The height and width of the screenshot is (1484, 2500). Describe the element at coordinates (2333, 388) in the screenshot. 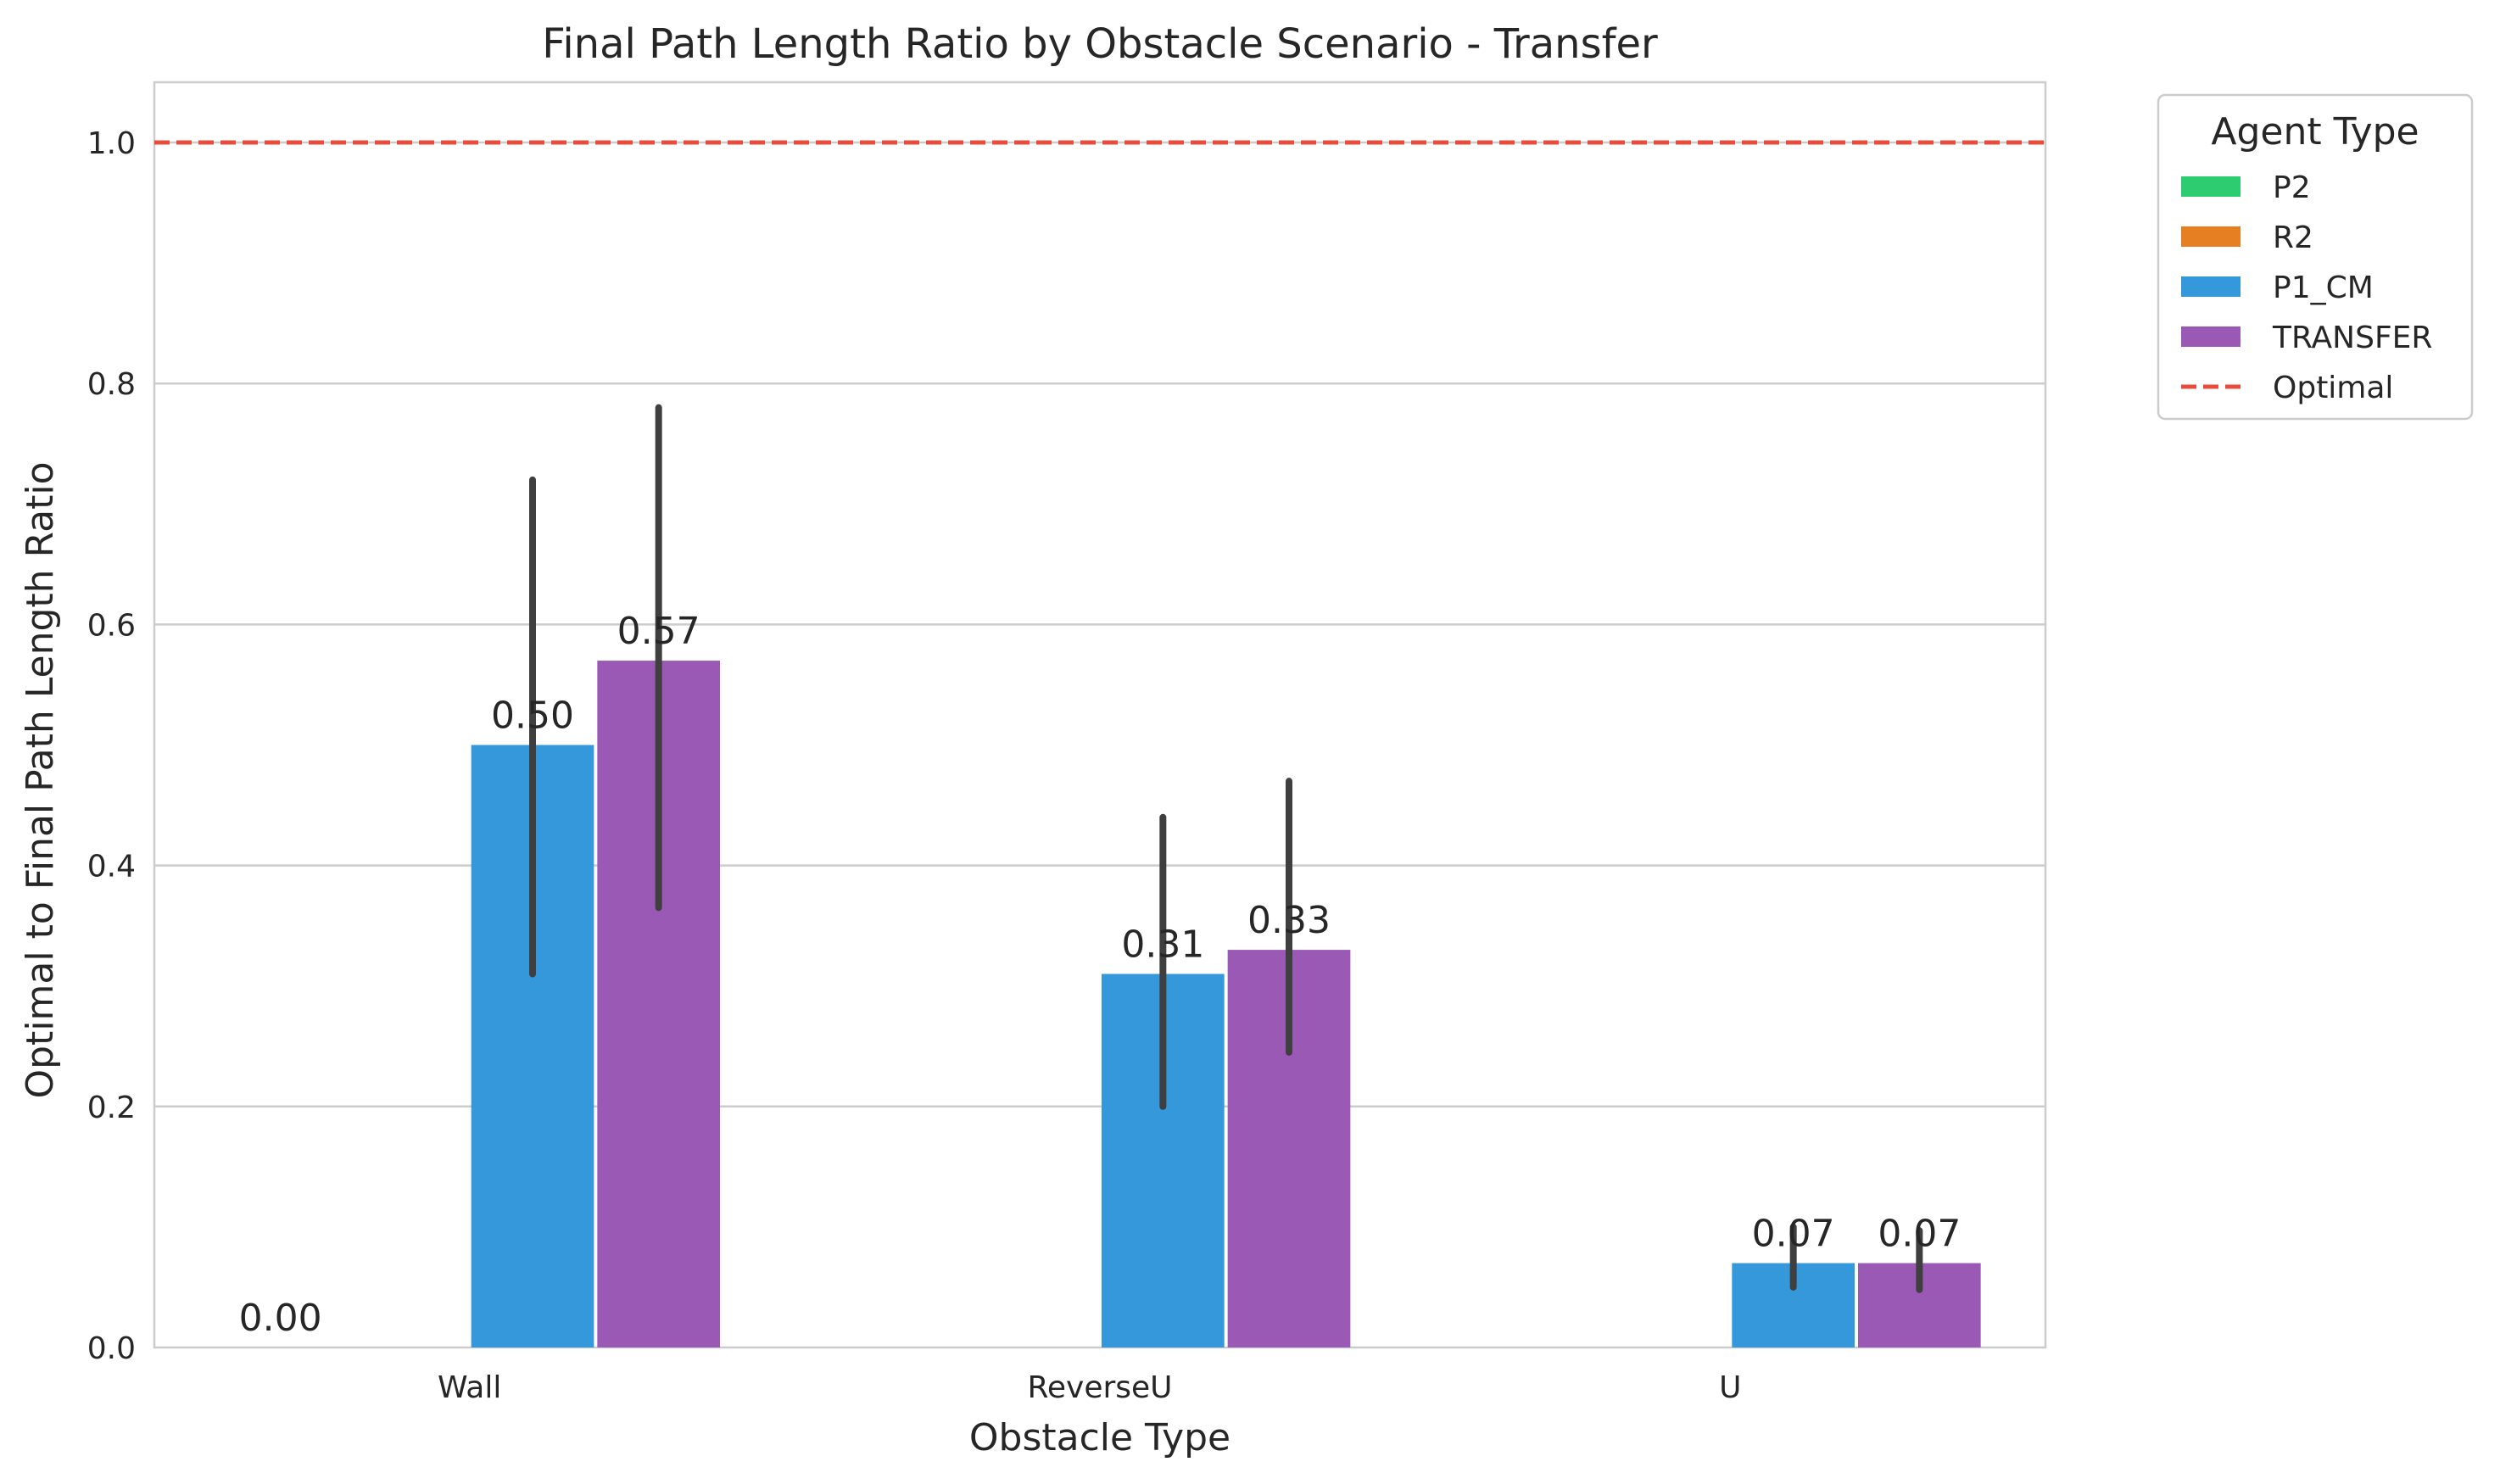

I see `legend-label: Optimal` at that location.